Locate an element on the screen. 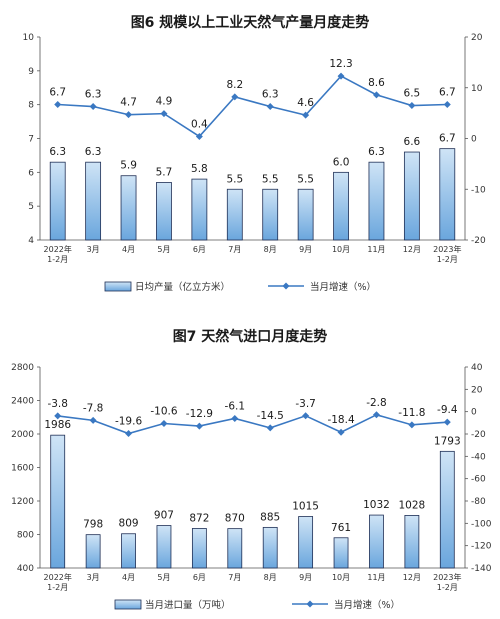 The width and height of the screenshot is (500, 619). growth-value-label: 8.6 is located at coordinates (376, 83).